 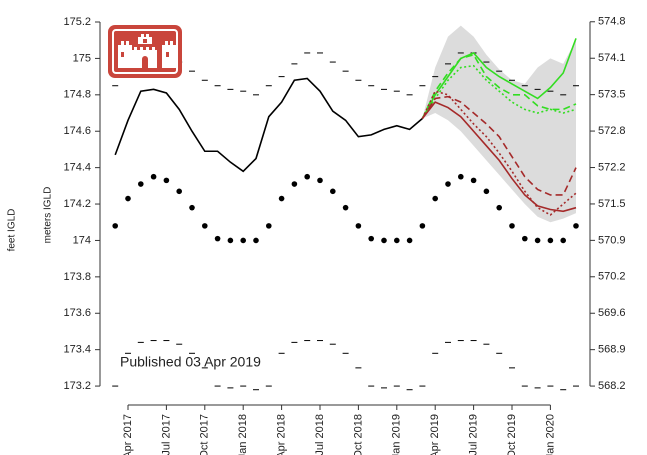 I want to click on x-tick-label: Oct 2017, so click(x=205, y=434).